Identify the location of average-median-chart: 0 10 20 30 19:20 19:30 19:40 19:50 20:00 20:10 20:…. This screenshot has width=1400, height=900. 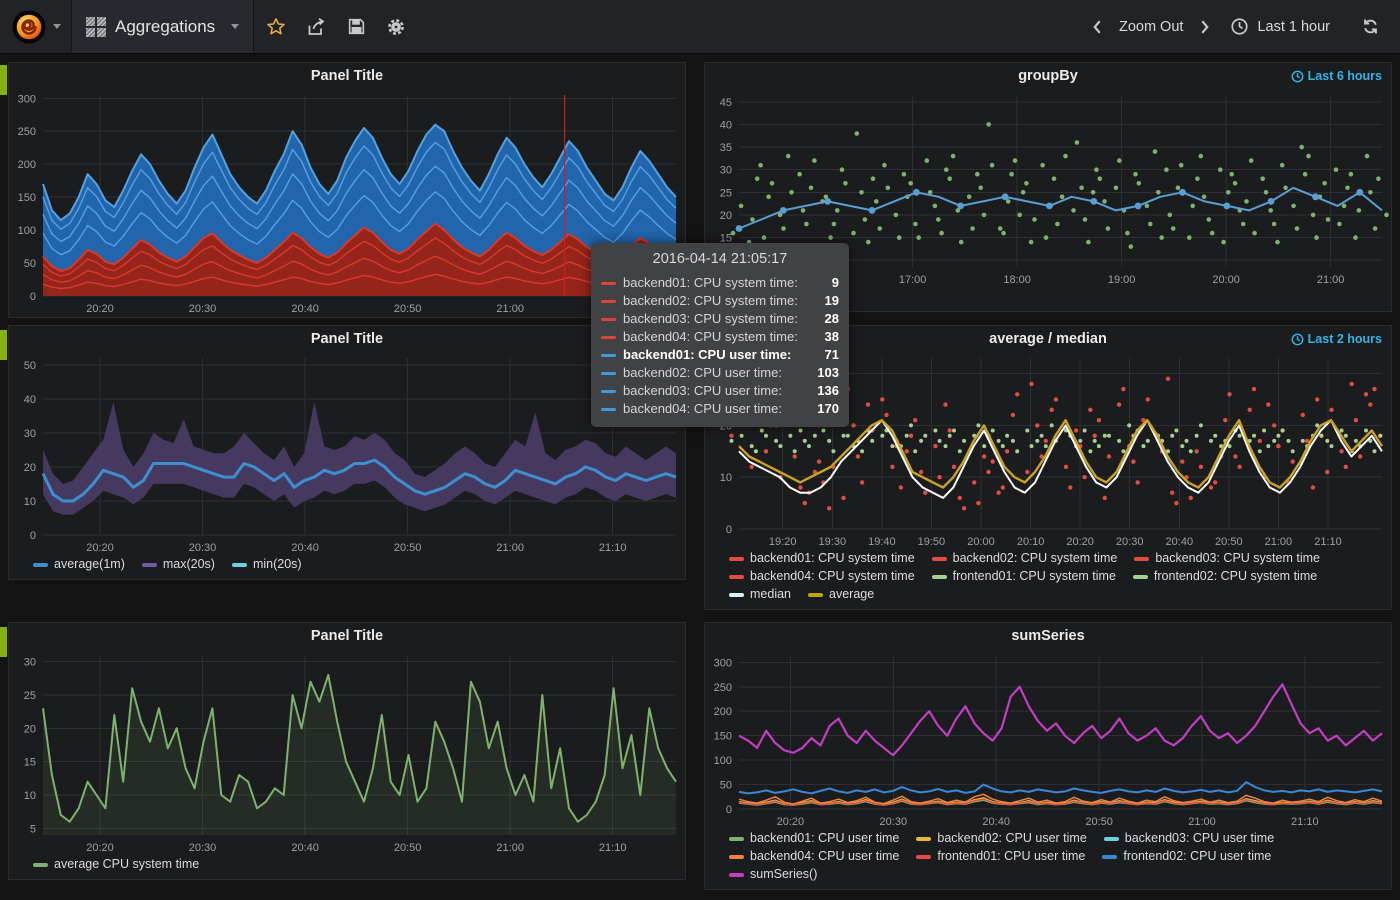
(1048, 451).